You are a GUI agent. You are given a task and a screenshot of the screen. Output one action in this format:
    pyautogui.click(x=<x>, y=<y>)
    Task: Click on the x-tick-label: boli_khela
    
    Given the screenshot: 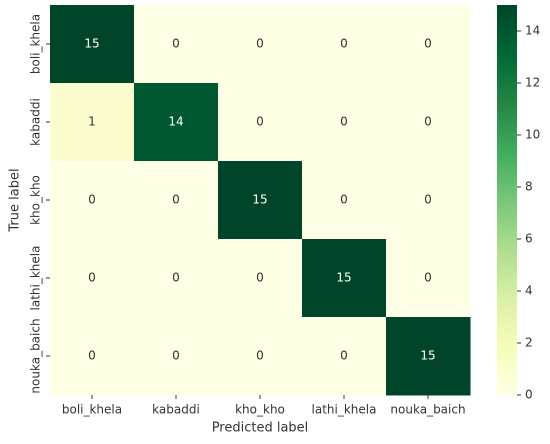 What is the action you would take?
    pyautogui.click(x=92, y=410)
    